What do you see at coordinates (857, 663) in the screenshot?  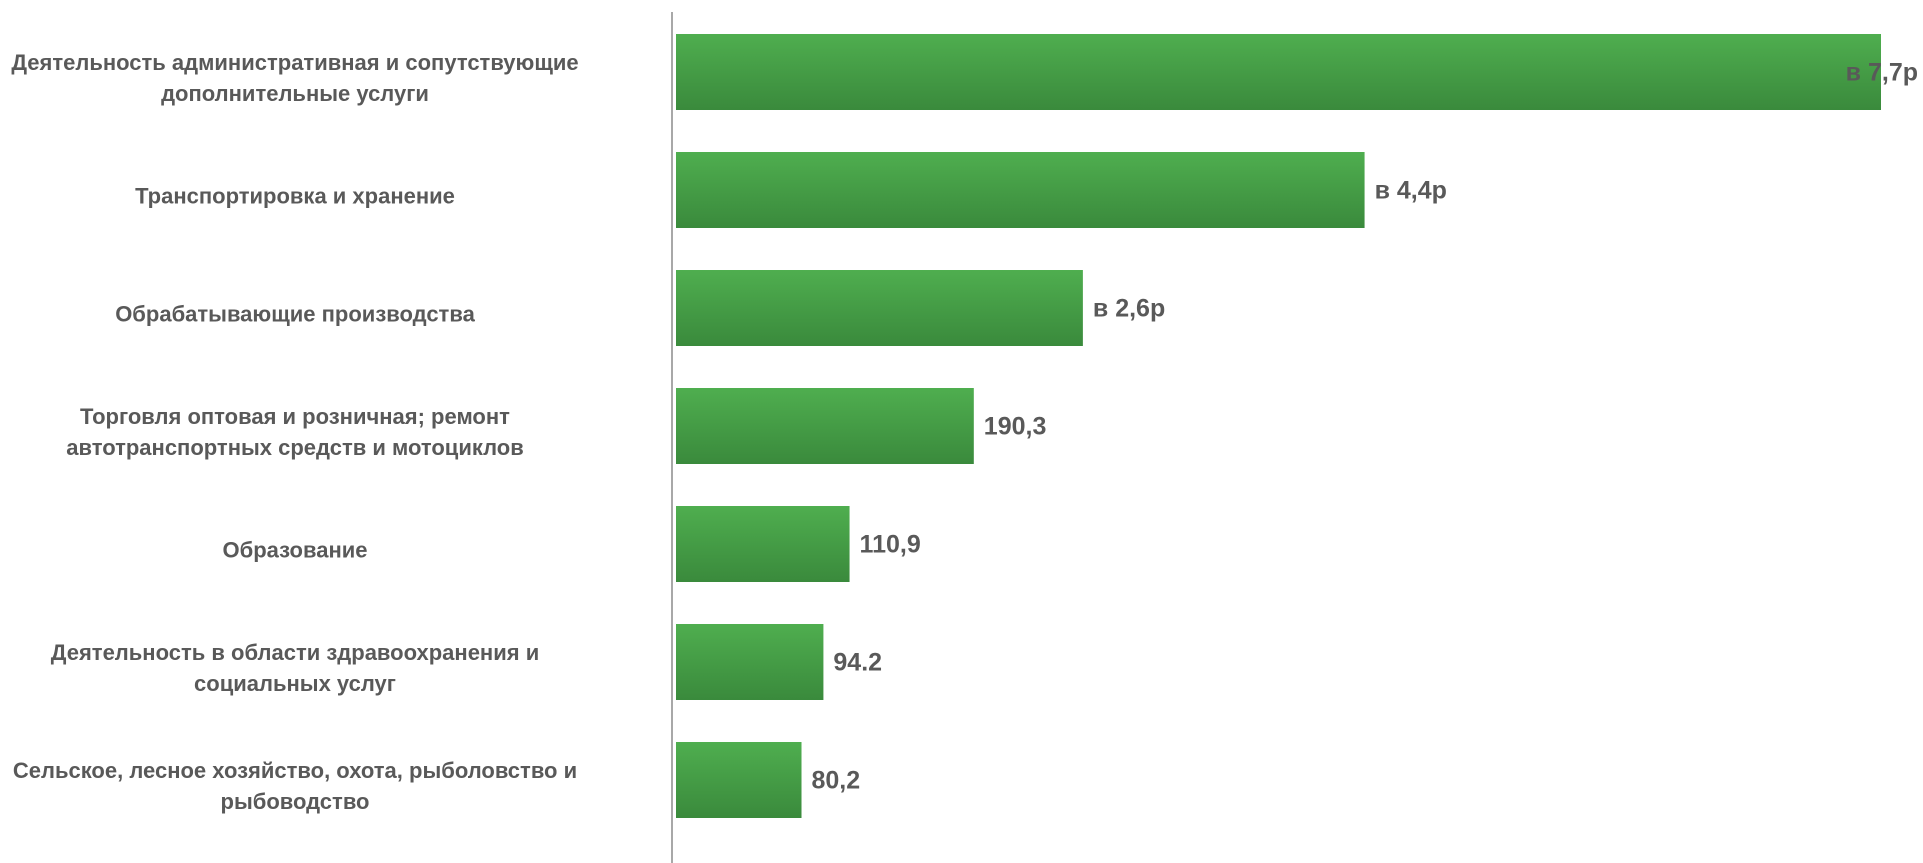 I see `value-label: 94.2` at bounding box center [857, 663].